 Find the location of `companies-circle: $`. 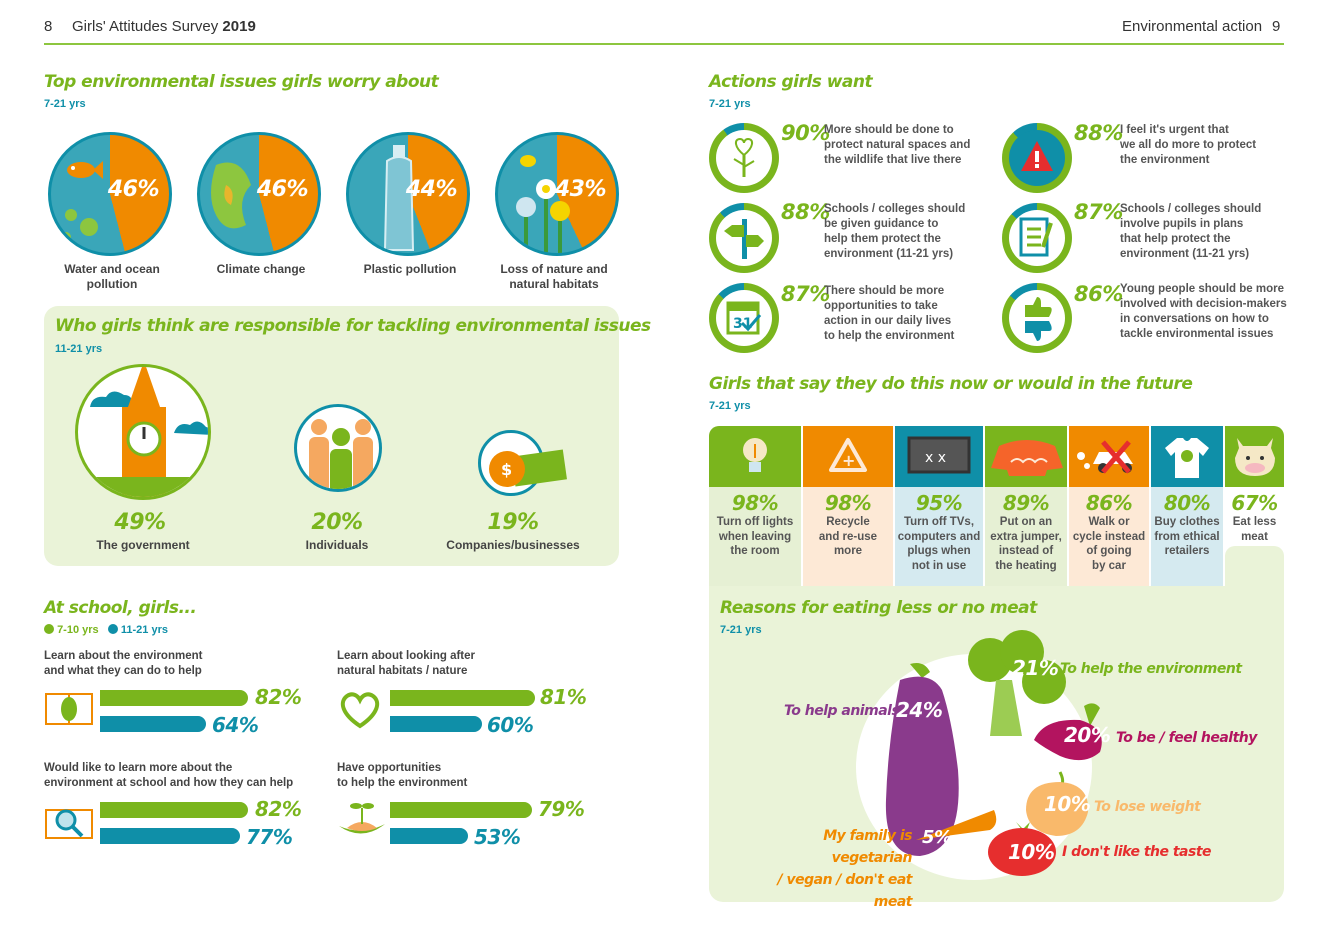

companies-circle: $ is located at coordinates (522, 463).